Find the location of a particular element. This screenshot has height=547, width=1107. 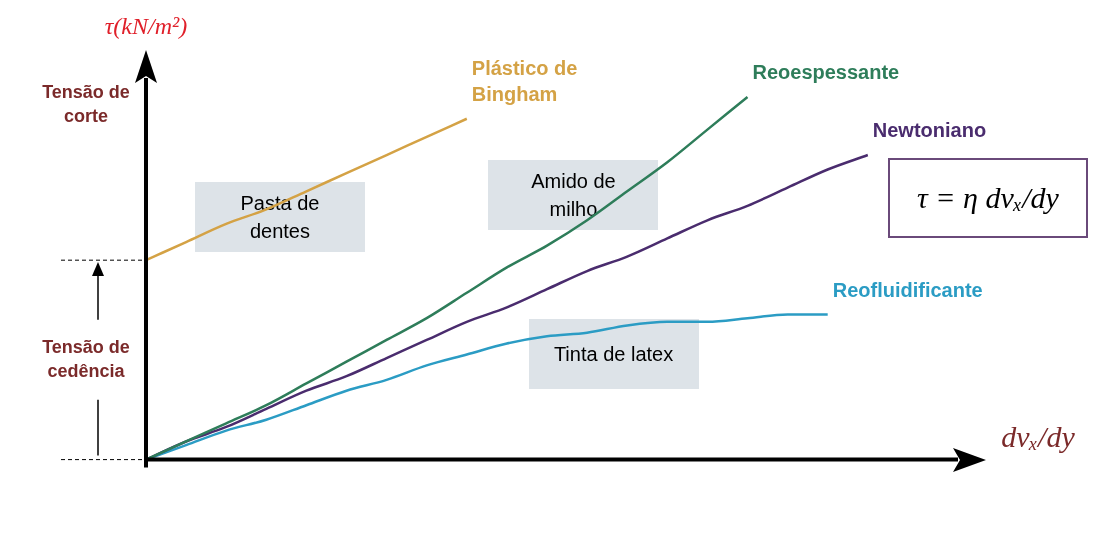

series-label: Reofluidificante is located at coordinates (907, 289).